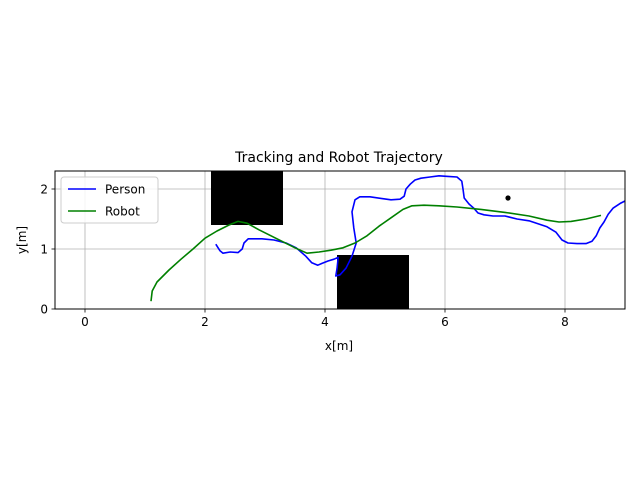 The image size is (640, 480). Describe the element at coordinates (338, 158) in the screenshot. I see `chart-title: Tracking and Robot Trajectory` at that location.